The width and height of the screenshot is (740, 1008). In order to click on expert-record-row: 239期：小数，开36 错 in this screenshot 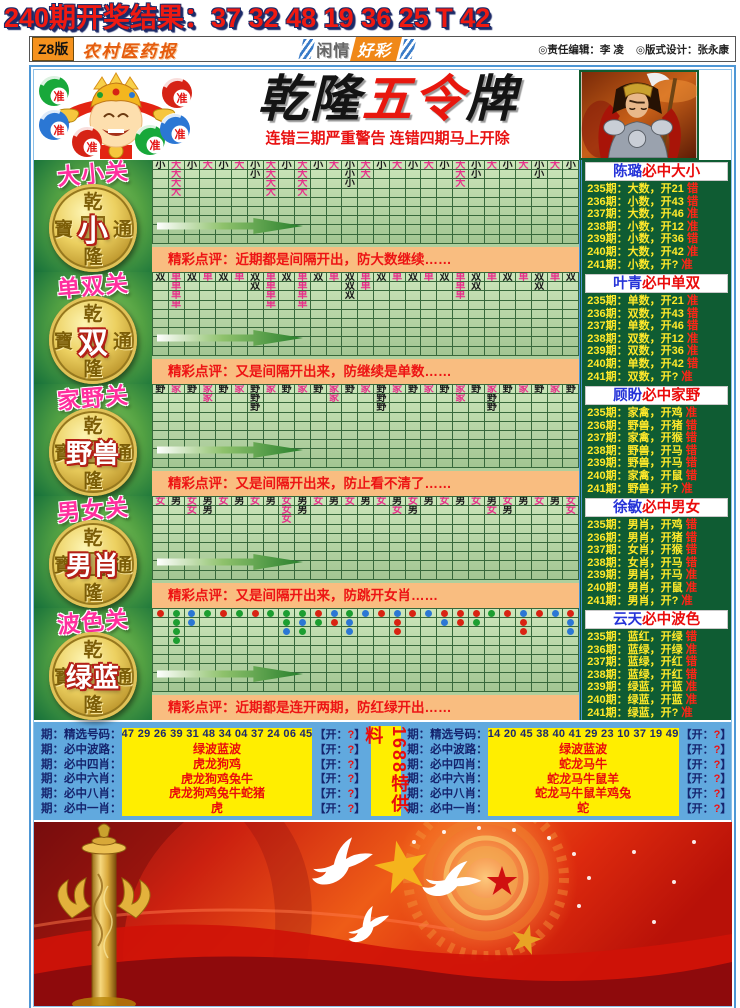, I will do `click(656, 239)`.